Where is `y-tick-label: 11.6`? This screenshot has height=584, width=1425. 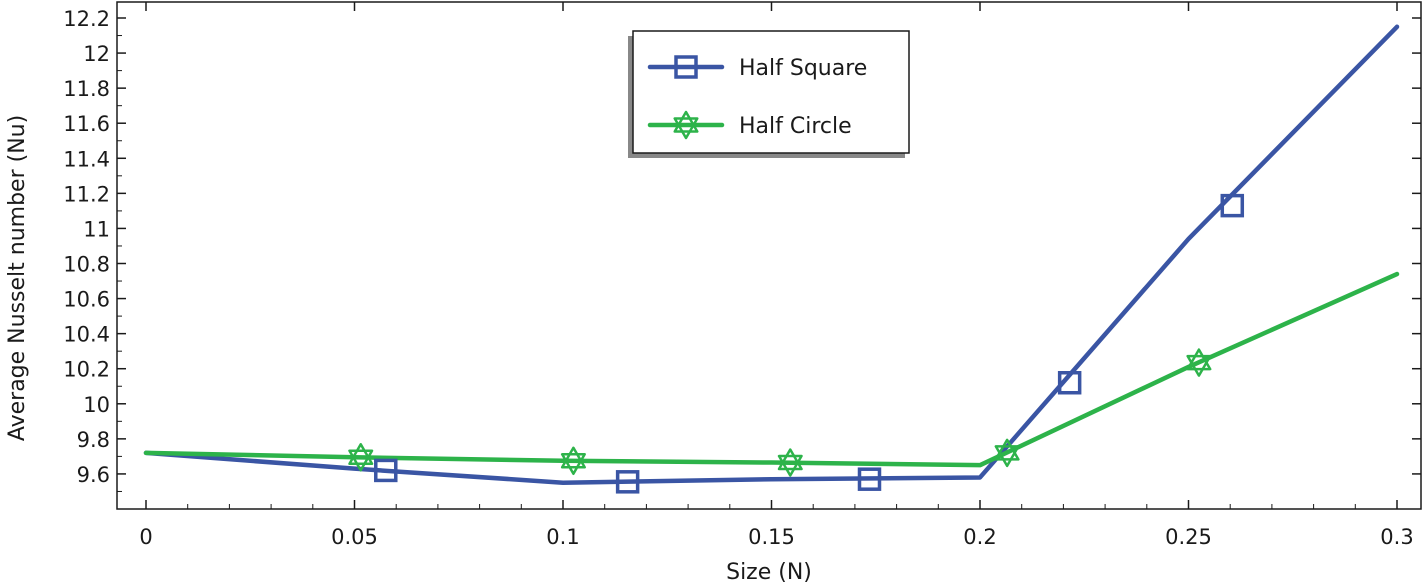
y-tick-label: 11.6 is located at coordinates (86, 124).